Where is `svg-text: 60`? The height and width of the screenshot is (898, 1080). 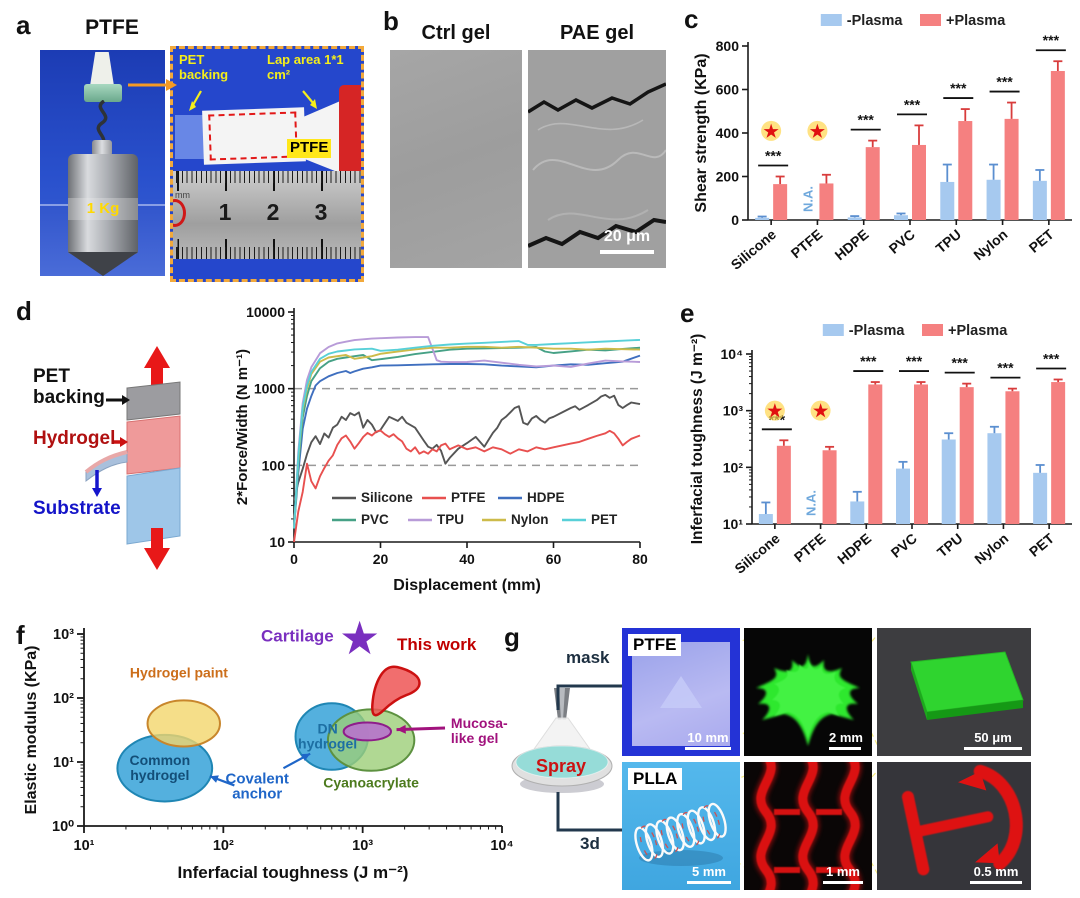 svg-text: 60 is located at coordinates (554, 559).